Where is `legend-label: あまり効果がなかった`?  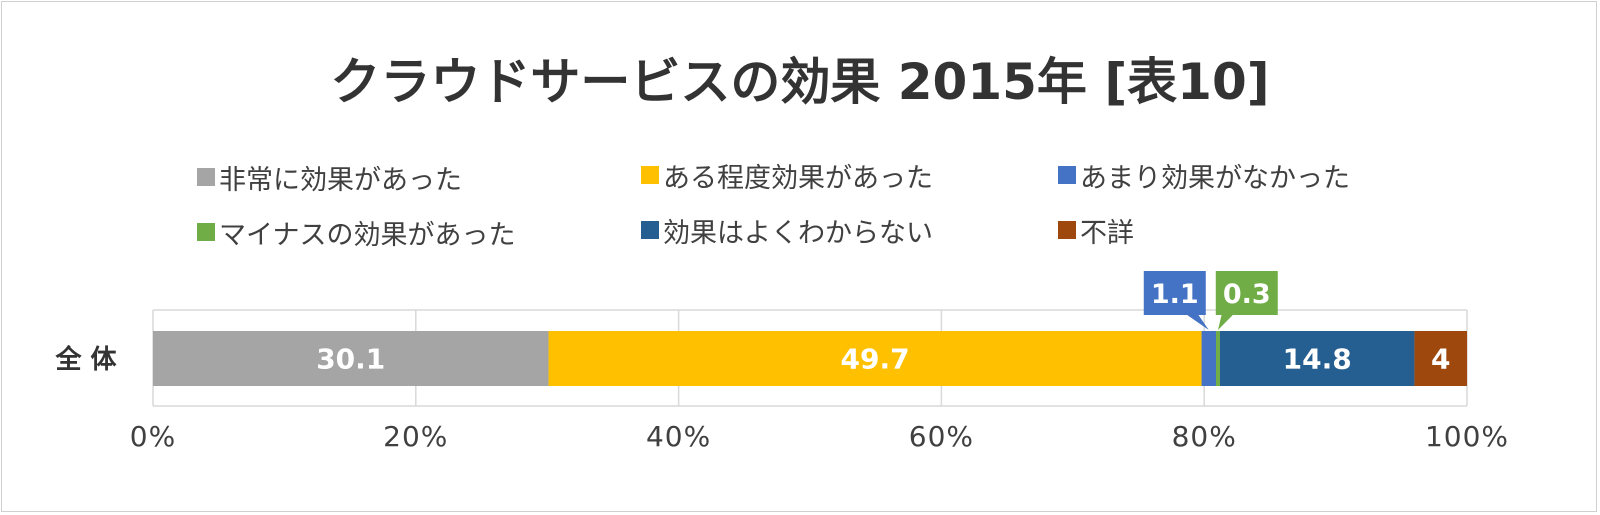 legend-label: あまり効果がなかった is located at coordinates (1215, 178).